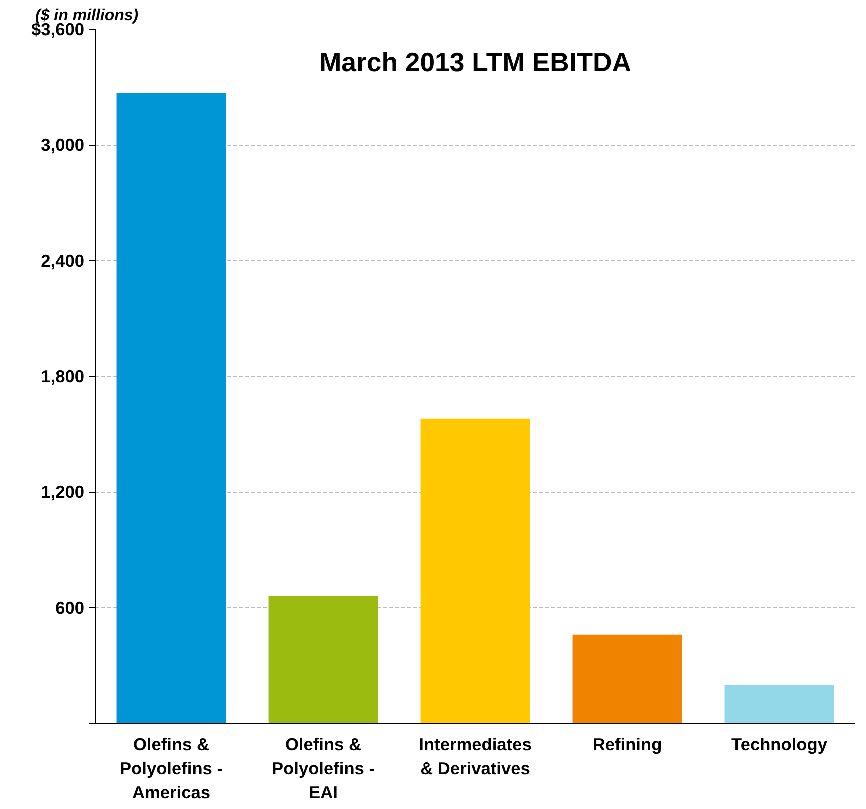 This screenshot has width=866, height=809. I want to click on y-tick-label: 1,800, so click(63, 376).